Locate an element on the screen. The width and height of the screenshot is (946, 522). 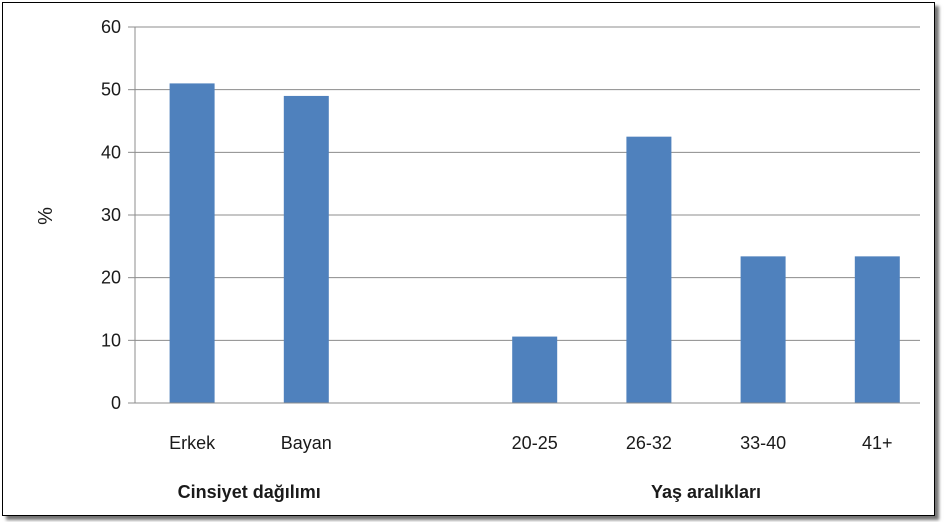
x-category-label: 33-40 is located at coordinates (763, 443).